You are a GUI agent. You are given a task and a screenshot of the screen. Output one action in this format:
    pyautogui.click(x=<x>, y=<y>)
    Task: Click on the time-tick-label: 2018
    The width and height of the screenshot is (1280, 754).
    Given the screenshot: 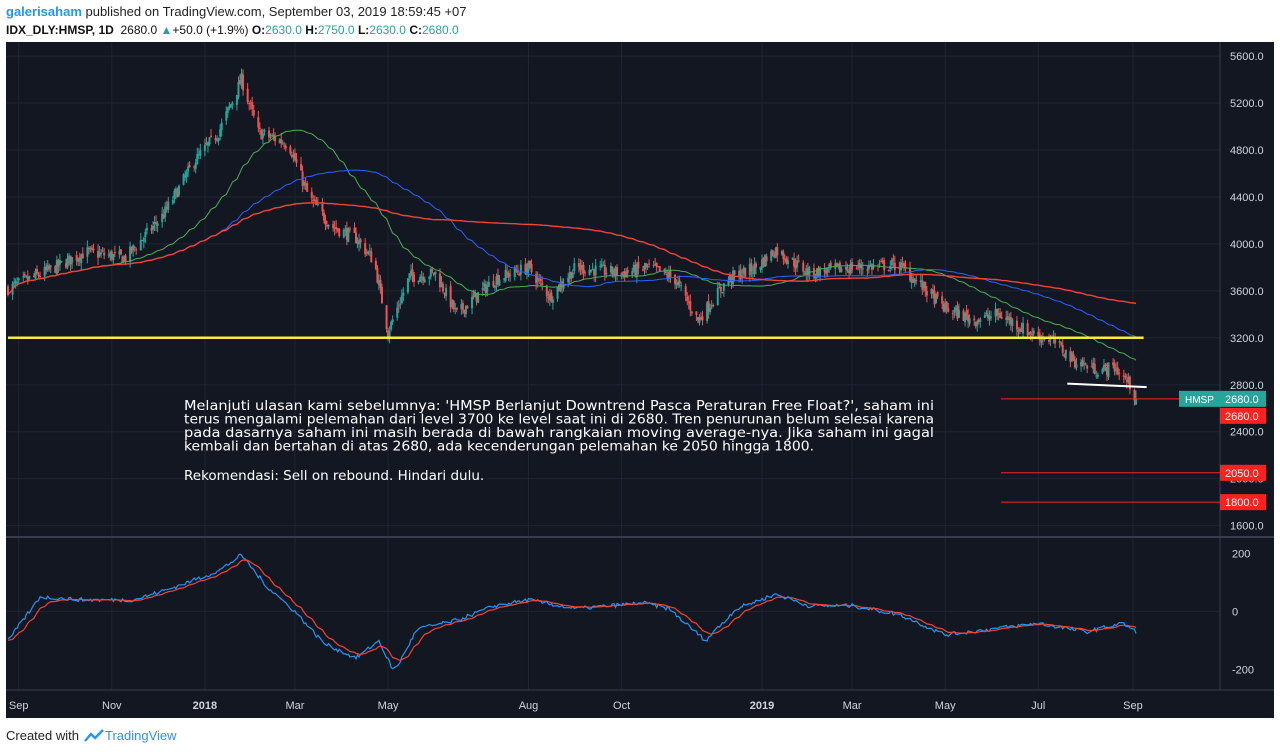 What is the action you would take?
    pyautogui.click(x=205, y=706)
    